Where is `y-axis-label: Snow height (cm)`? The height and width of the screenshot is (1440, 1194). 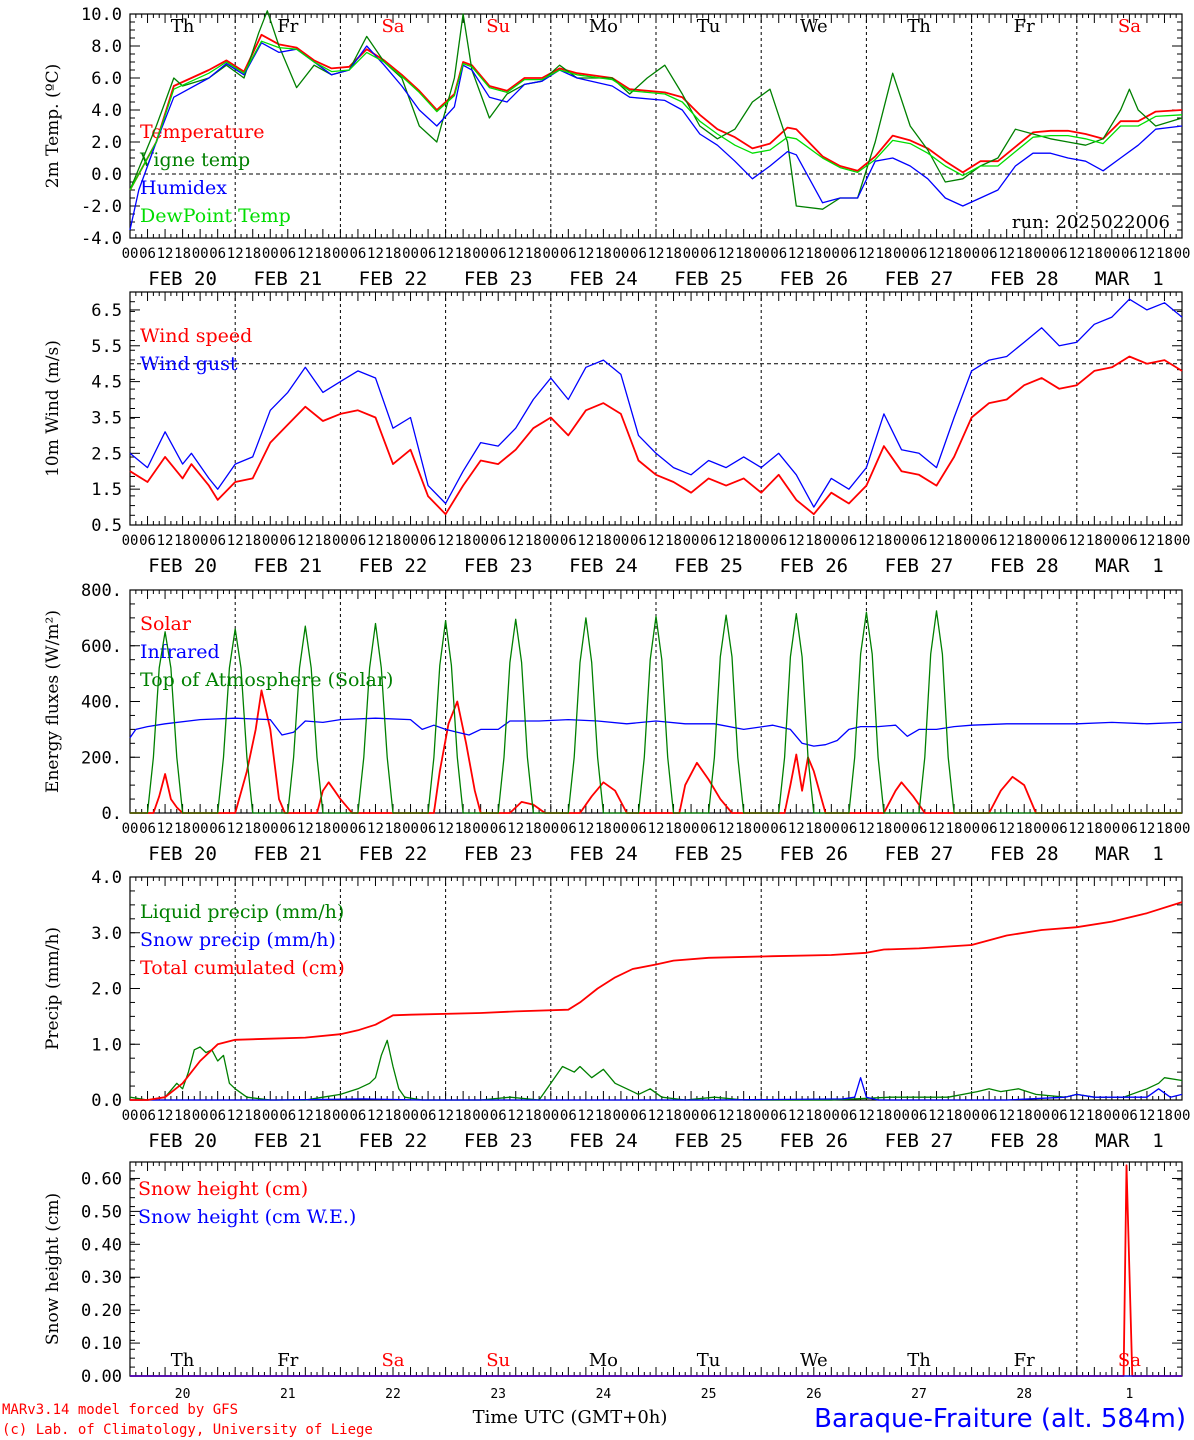 y-axis-label: Snow height (cm) is located at coordinates (53, 1269).